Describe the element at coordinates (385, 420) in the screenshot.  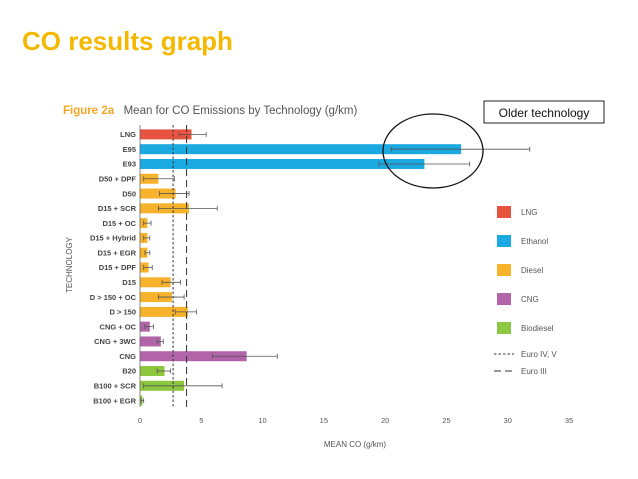
I see `x-tick-label-20: 20` at that location.